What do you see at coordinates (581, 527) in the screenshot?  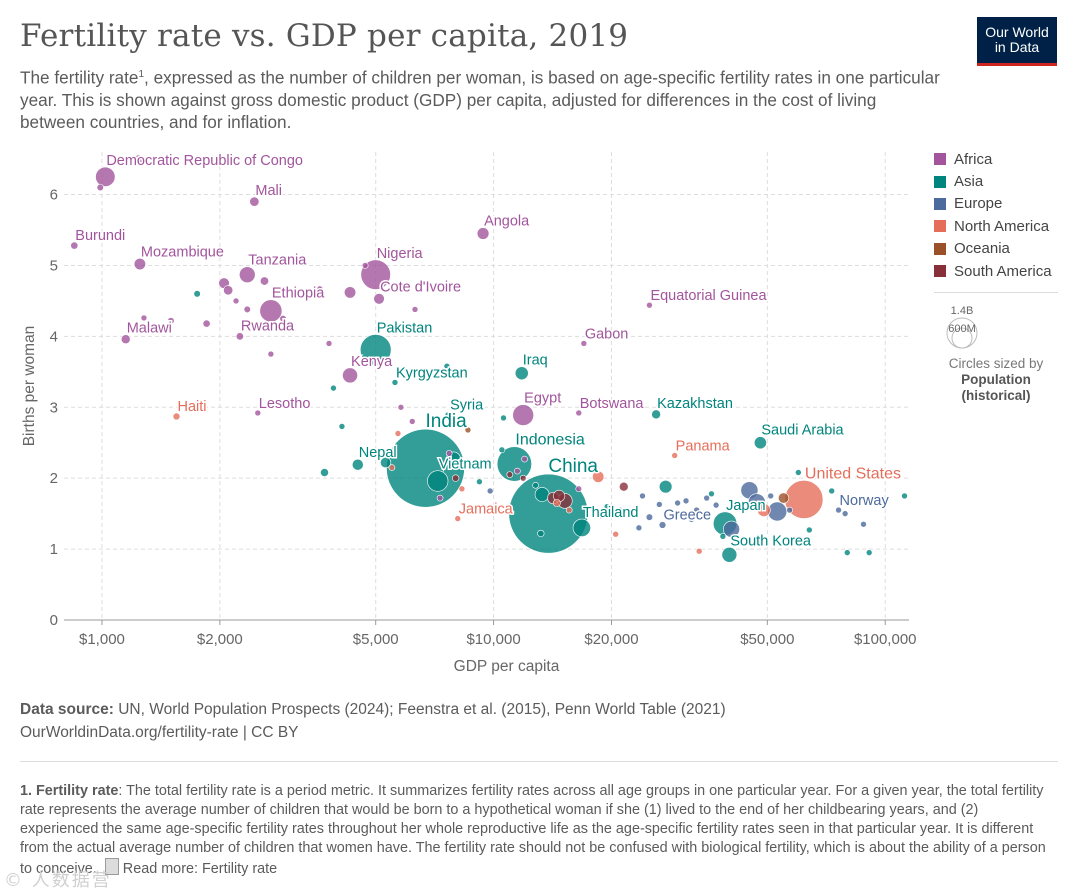 I see `point-thailand` at bounding box center [581, 527].